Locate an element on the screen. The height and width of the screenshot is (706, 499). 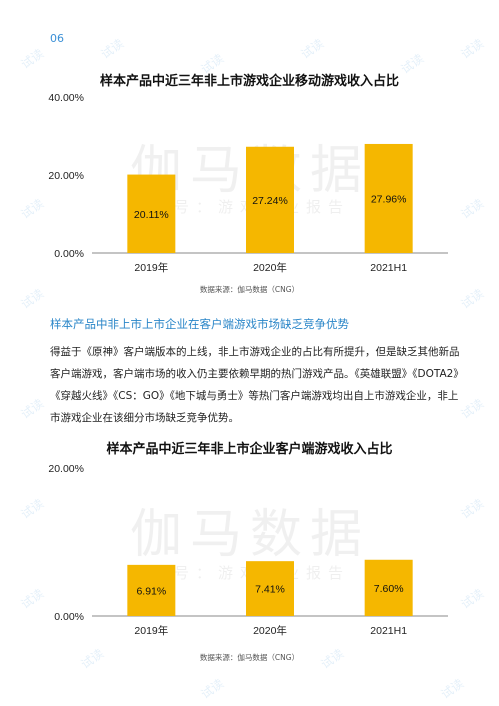
bar-data-label: 27.24% is located at coordinates (270, 201).